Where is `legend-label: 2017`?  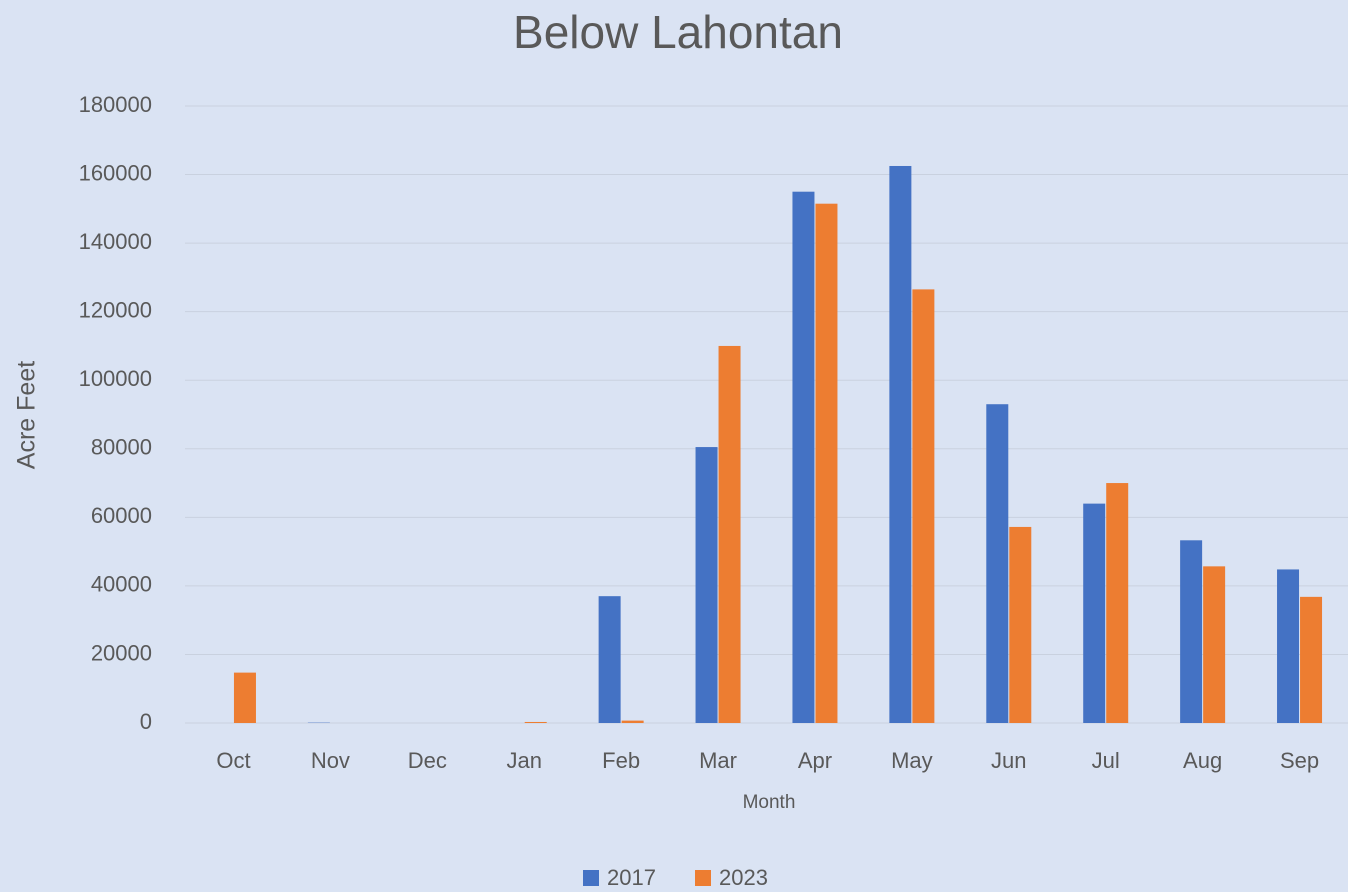 legend-label: 2017 is located at coordinates (631, 877).